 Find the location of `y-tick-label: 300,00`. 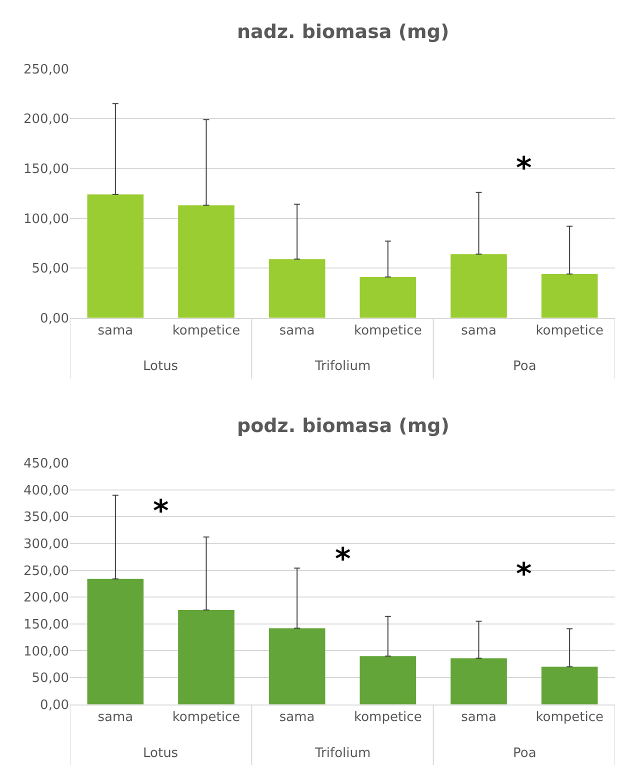

y-tick-label: 300,00 is located at coordinates (46, 544).